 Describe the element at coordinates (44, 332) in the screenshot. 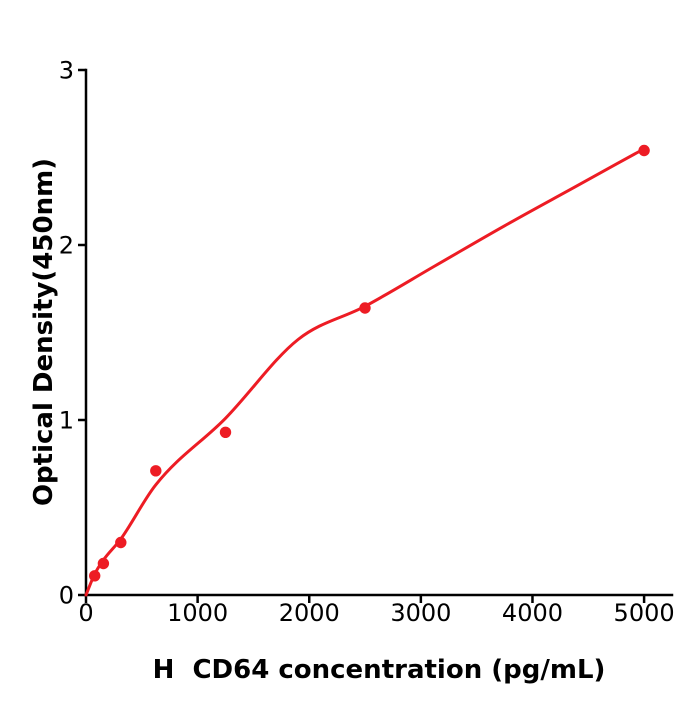

I see `y-axis-title: Optical Density(450nm)` at that location.